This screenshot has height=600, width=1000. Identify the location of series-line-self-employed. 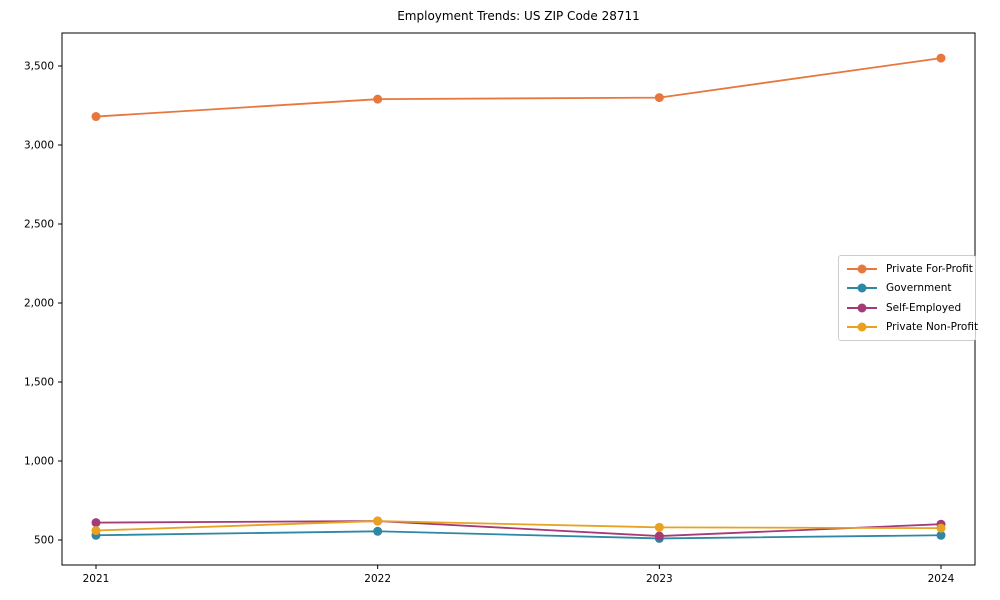
(518, 528).